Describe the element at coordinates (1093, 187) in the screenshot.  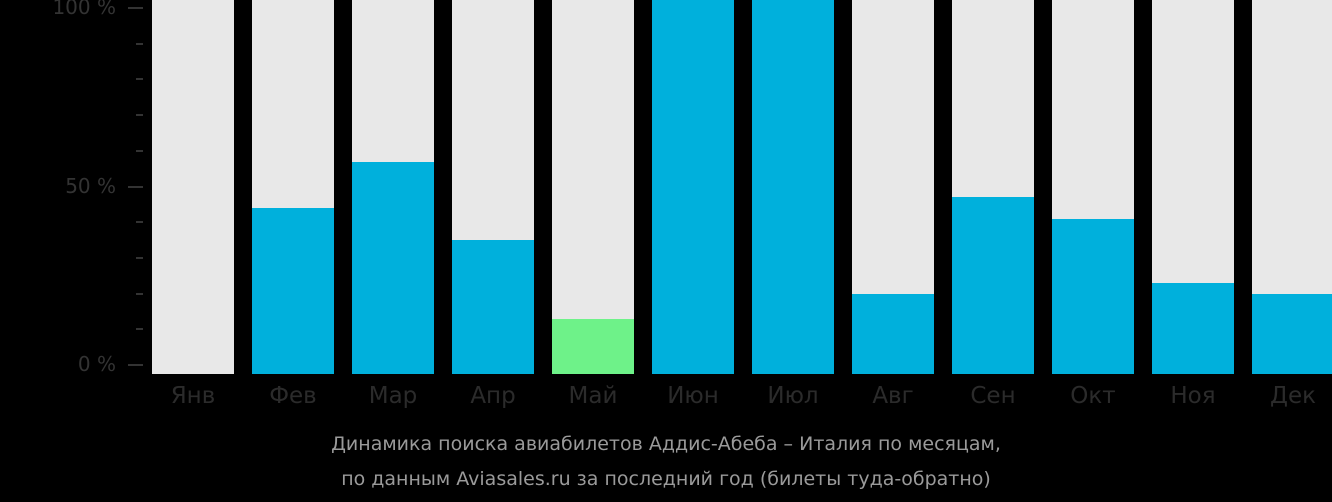
I see `bar-Окт` at that location.